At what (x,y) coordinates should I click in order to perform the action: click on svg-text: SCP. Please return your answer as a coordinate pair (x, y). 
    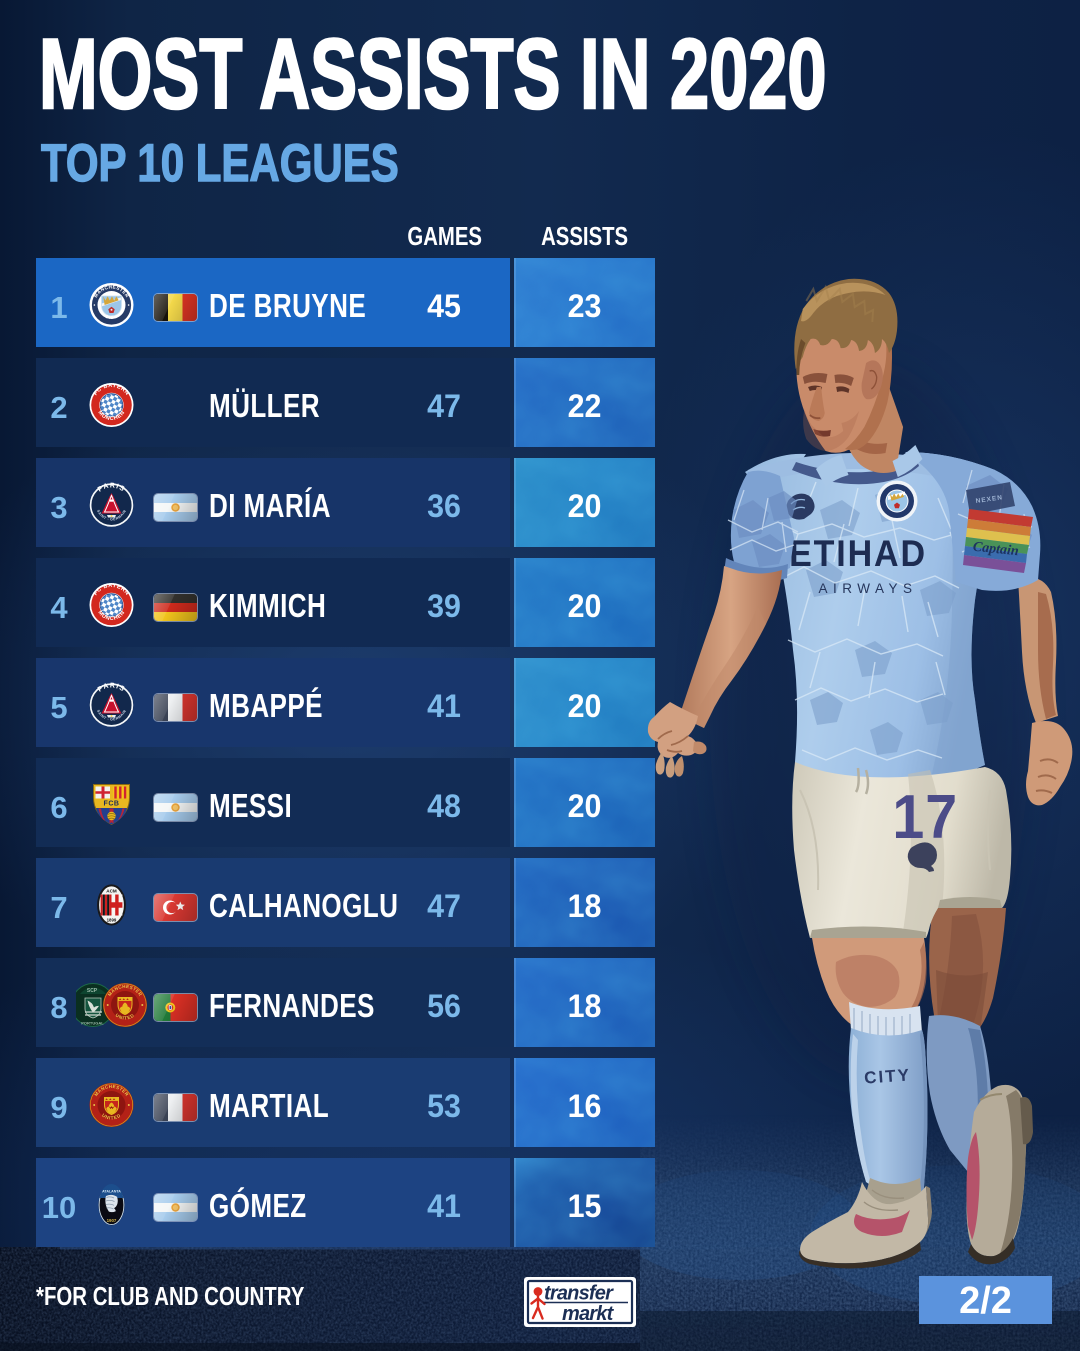
    Looking at the image, I should click on (92, 991).